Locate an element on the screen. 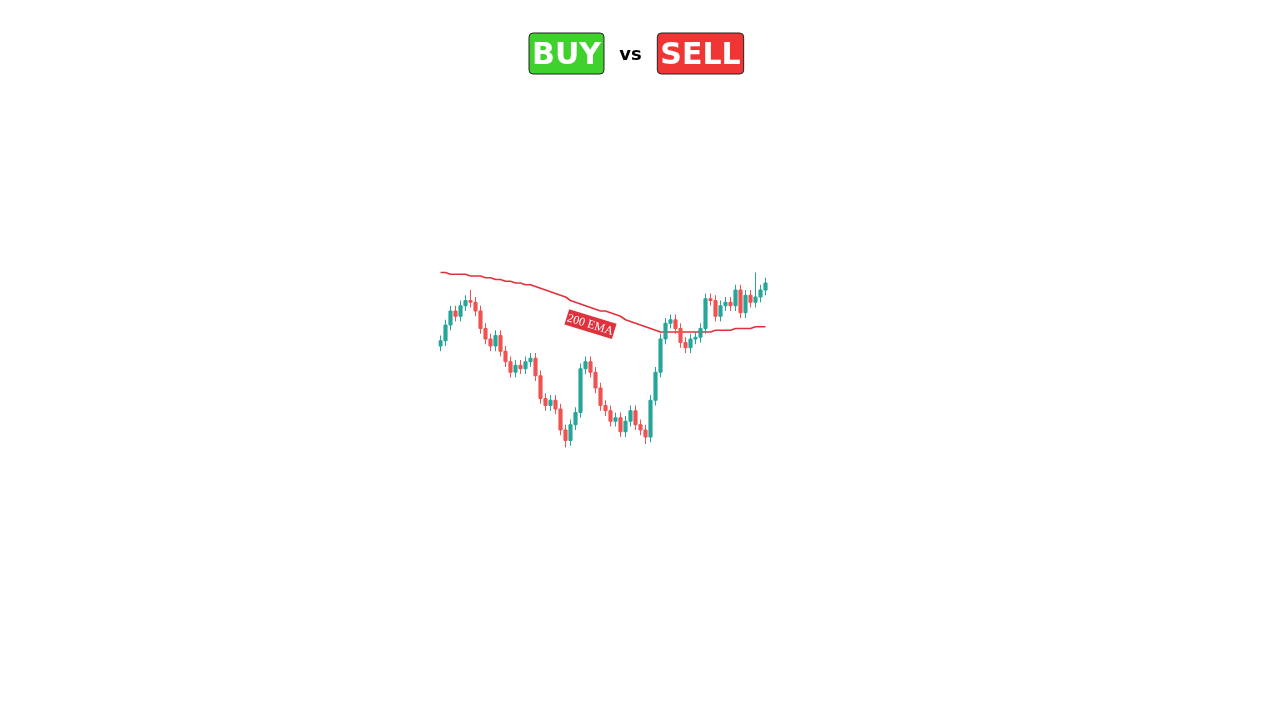  chart-title: BUY vs SELL is located at coordinates (636, 53).